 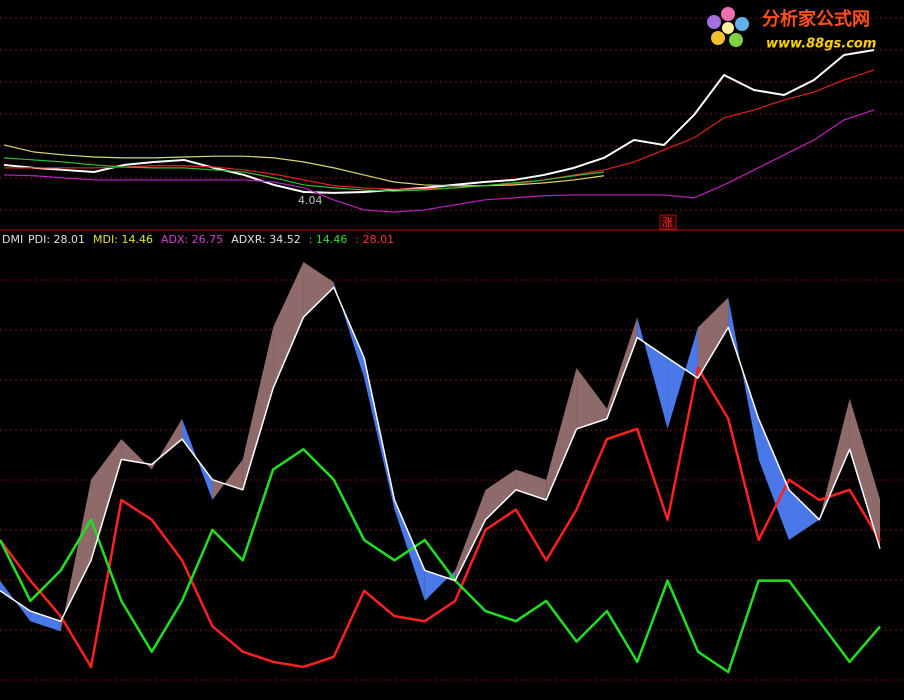 I want to click on annotation-box, so click(x=668, y=222).